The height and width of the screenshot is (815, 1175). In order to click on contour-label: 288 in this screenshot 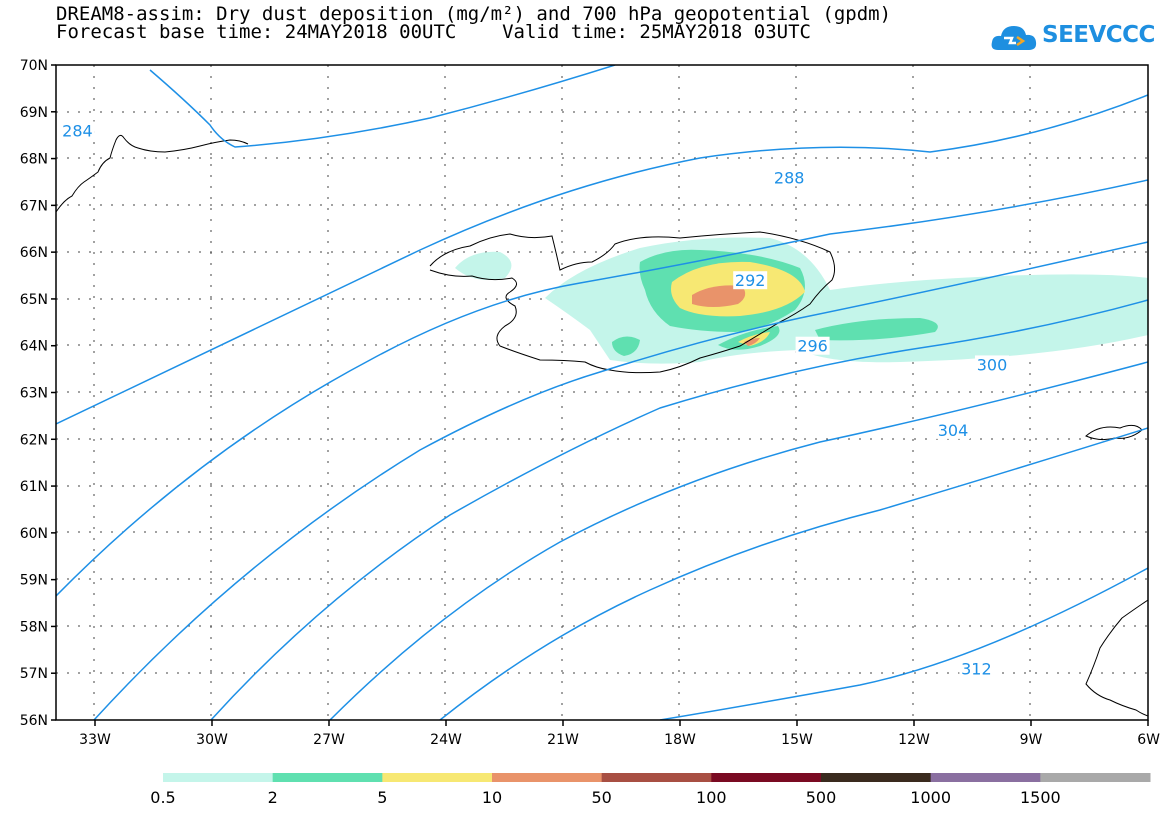, I will do `click(789, 177)`.